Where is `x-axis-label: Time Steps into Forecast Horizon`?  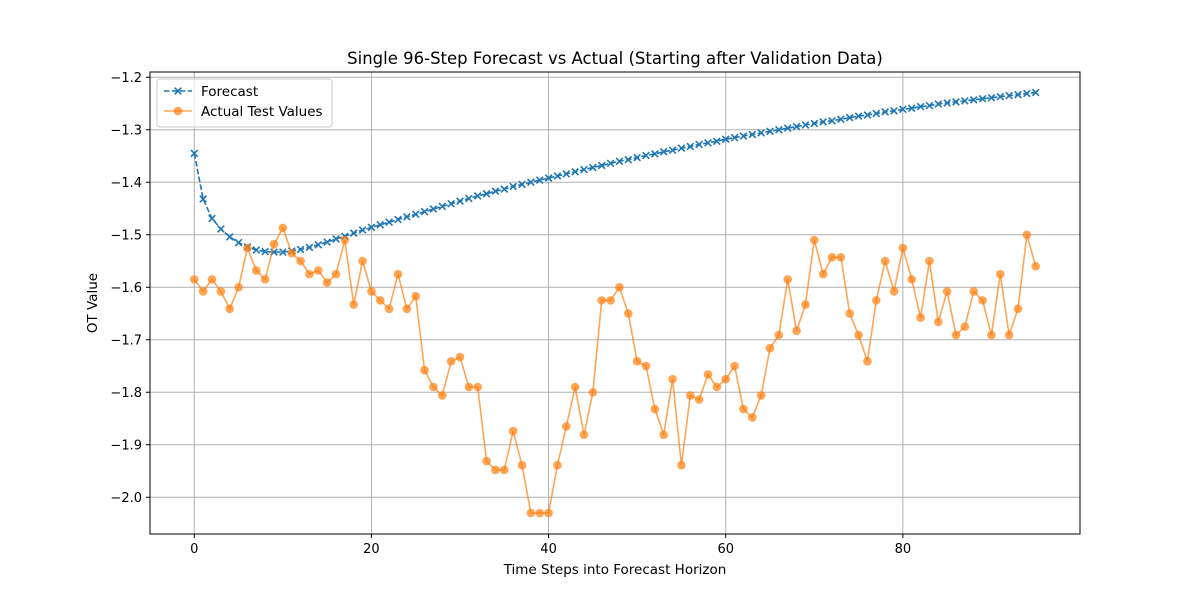 x-axis-label: Time Steps into Forecast Horizon is located at coordinates (615, 570).